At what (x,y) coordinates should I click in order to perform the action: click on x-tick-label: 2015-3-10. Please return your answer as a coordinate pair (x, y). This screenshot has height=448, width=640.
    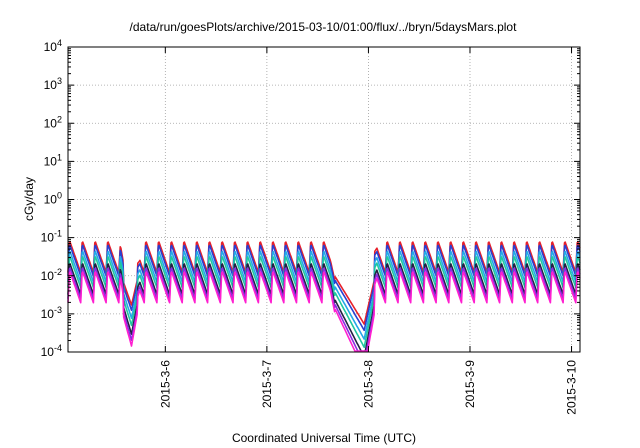
    Looking at the image, I should click on (572, 387).